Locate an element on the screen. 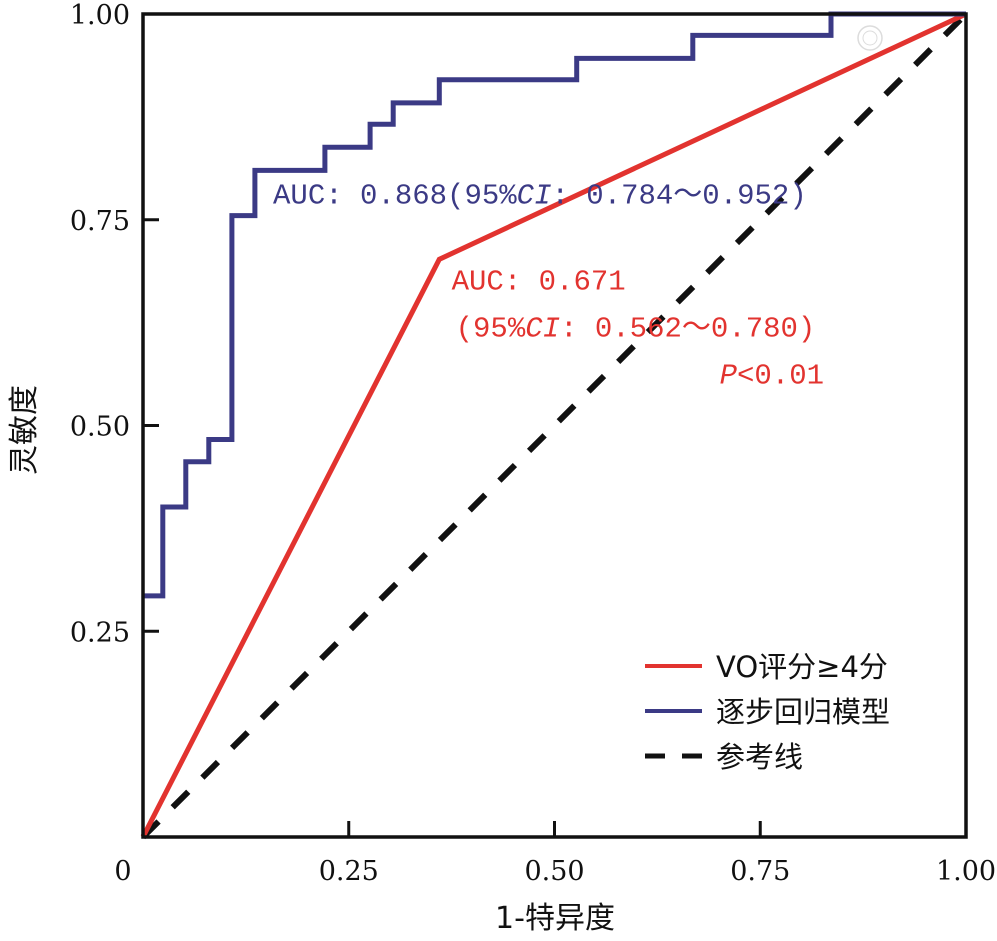  annotation-segment: P is located at coordinates (729, 376).